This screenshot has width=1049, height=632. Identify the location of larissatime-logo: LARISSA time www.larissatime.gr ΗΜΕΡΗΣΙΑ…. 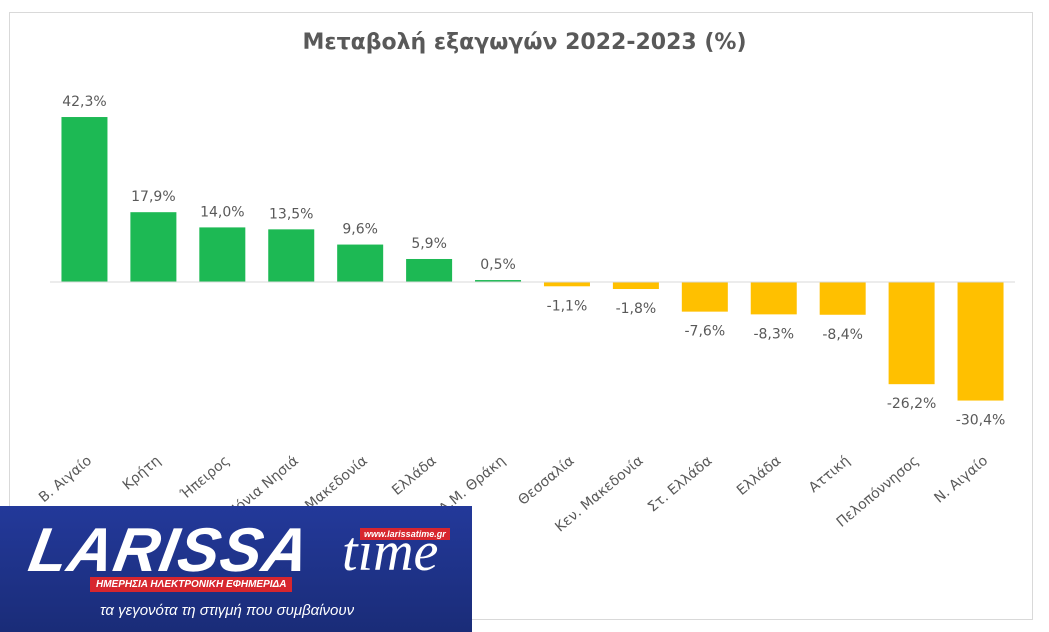
(236, 569).